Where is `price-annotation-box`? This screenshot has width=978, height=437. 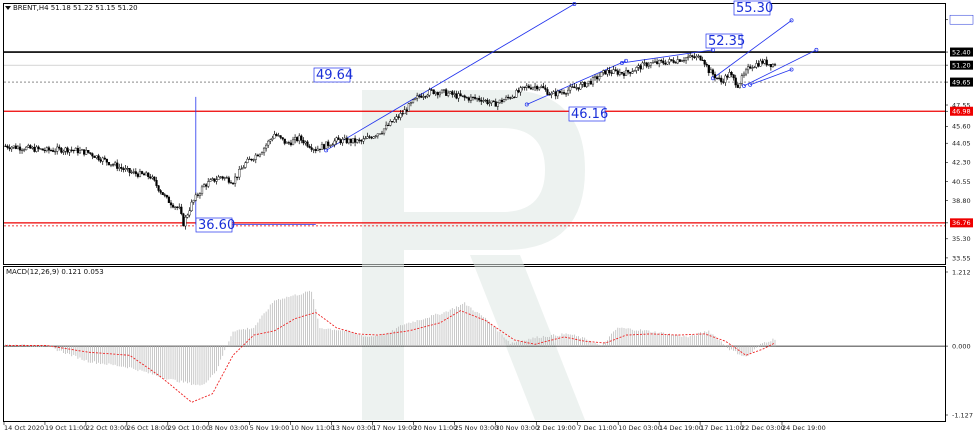
price-annotation-box is located at coordinates (752, 8).